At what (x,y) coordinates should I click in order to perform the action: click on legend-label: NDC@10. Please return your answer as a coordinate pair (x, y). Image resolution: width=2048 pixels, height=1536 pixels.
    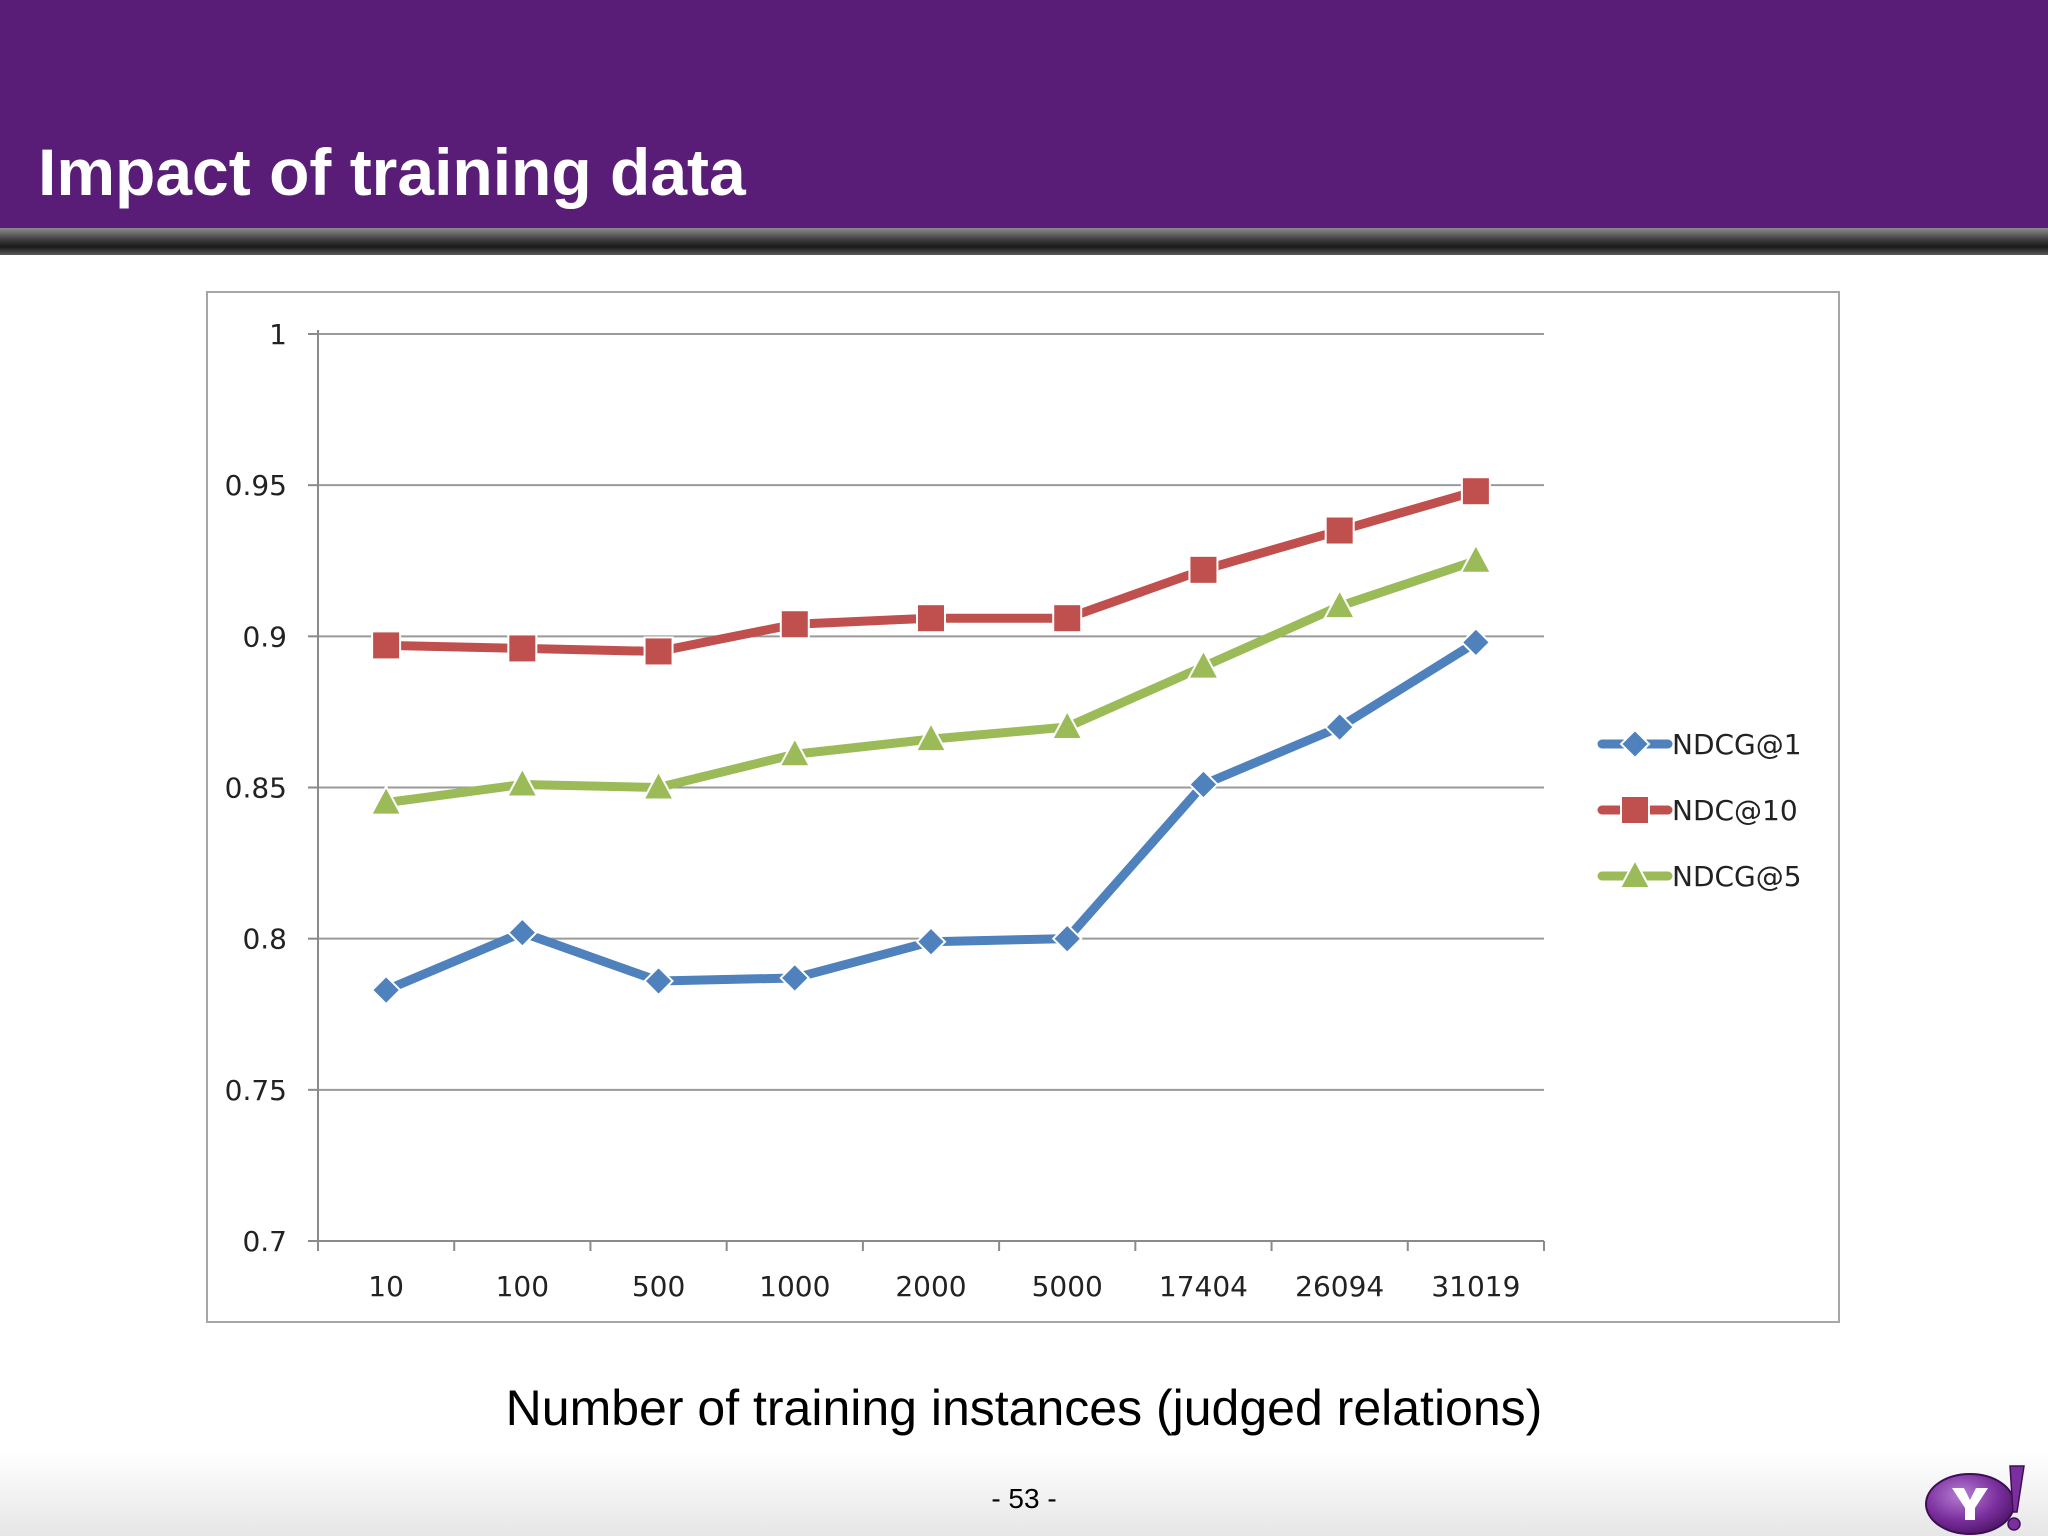
    Looking at the image, I should click on (1735, 810).